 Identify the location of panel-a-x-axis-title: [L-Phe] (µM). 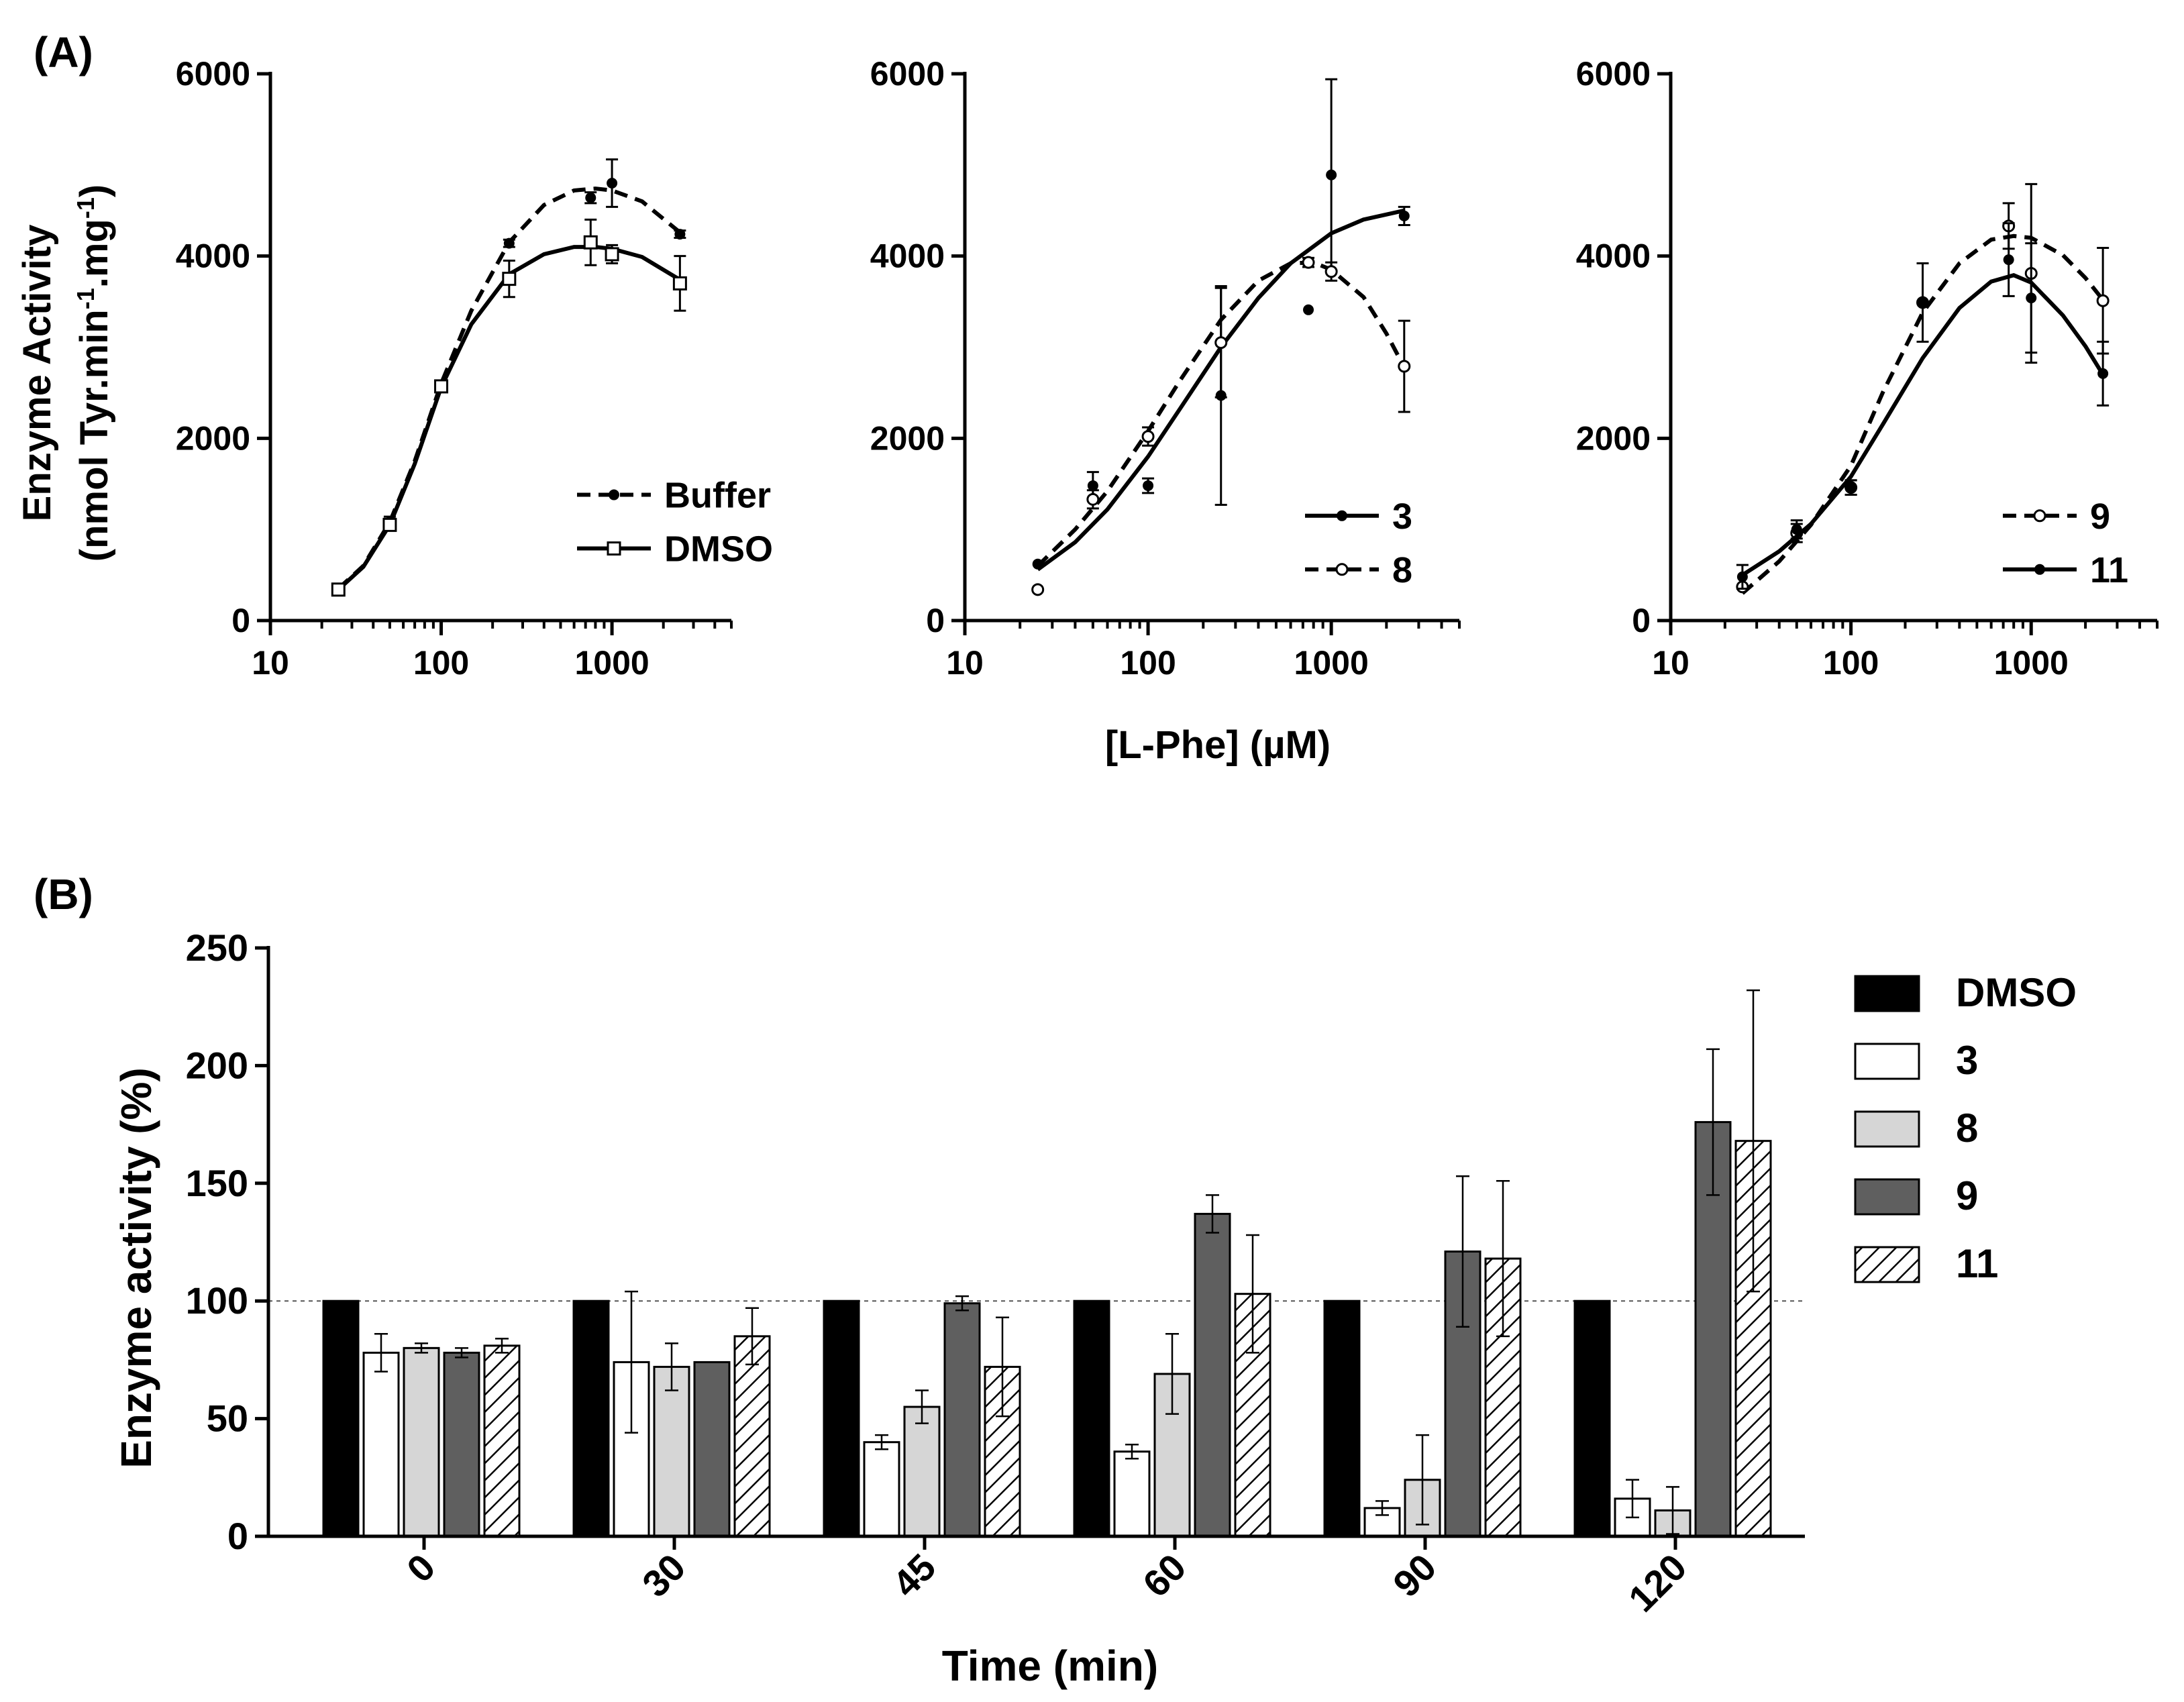
(1218, 745).